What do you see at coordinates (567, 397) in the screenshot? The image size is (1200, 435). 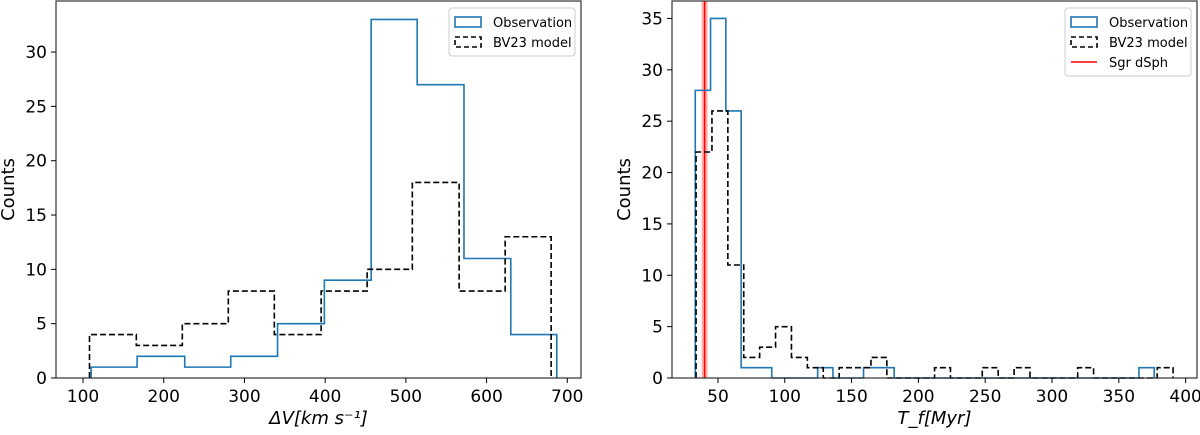 I see `x-tick-label: 700` at bounding box center [567, 397].